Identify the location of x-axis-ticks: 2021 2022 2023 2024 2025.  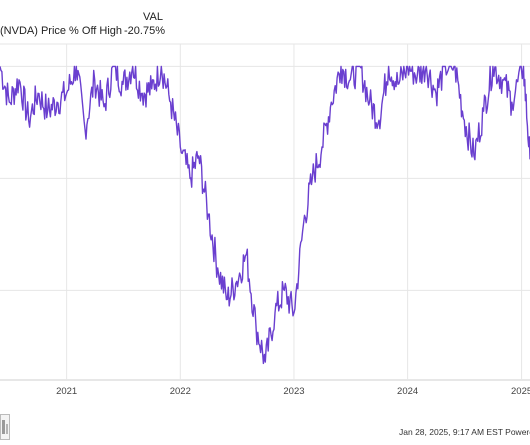
(293, 391).